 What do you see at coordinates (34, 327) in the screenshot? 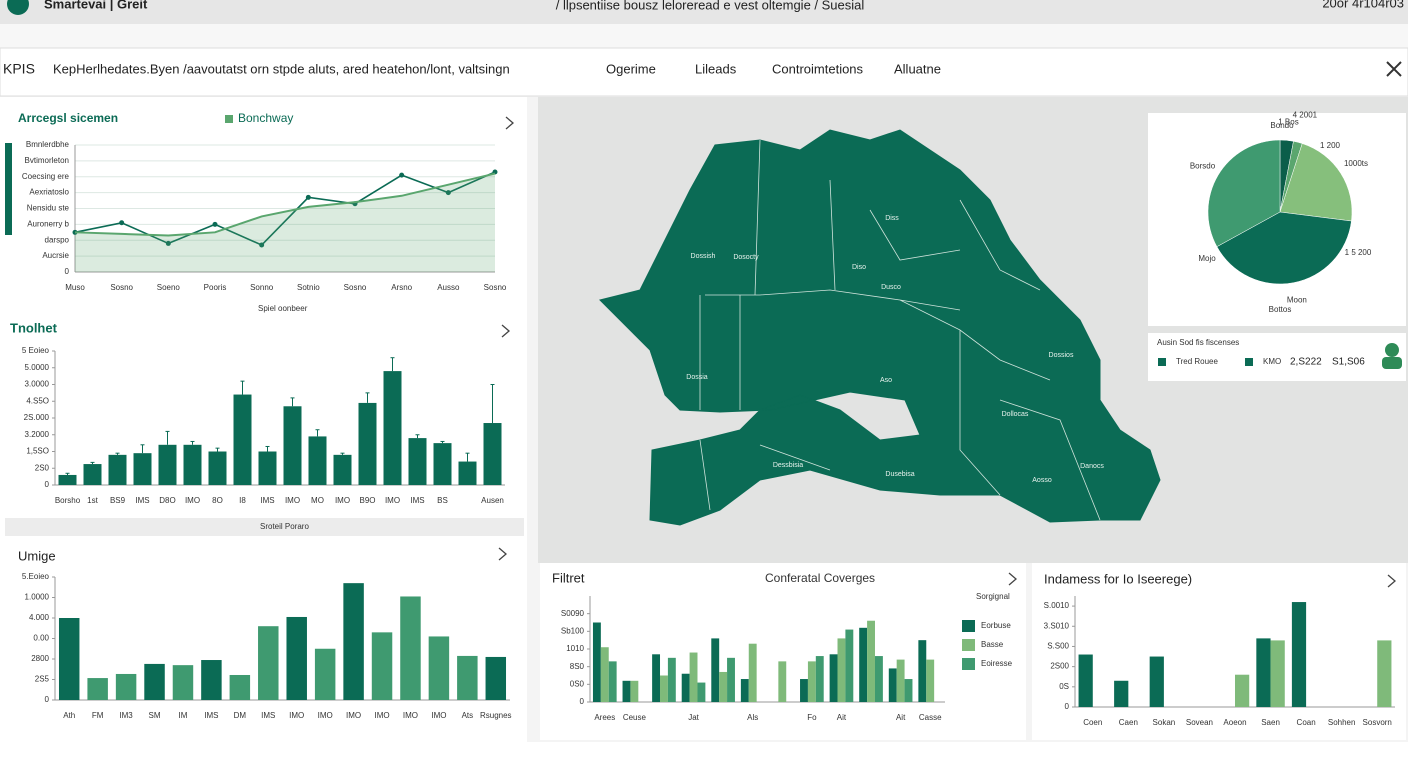
I see `panel-title: Tnolhet` at bounding box center [34, 327].